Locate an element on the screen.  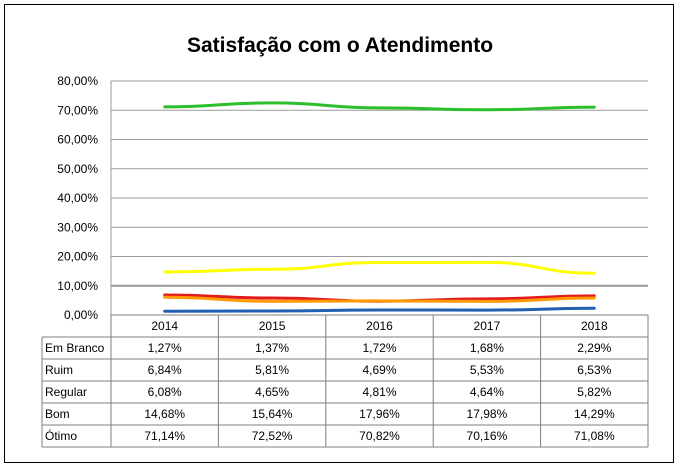
category-label: 2015 is located at coordinates (272, 326).